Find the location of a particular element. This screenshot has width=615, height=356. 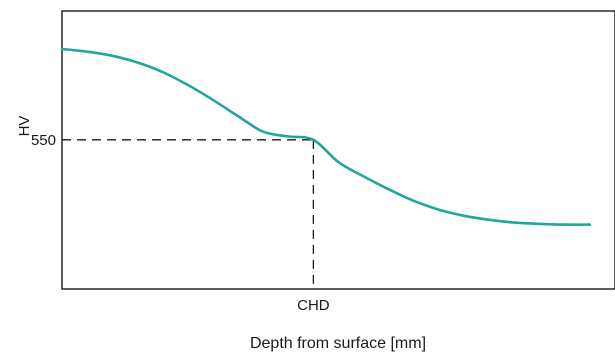

x-tick-label-0: CHD is located at coordinates (313, 305).